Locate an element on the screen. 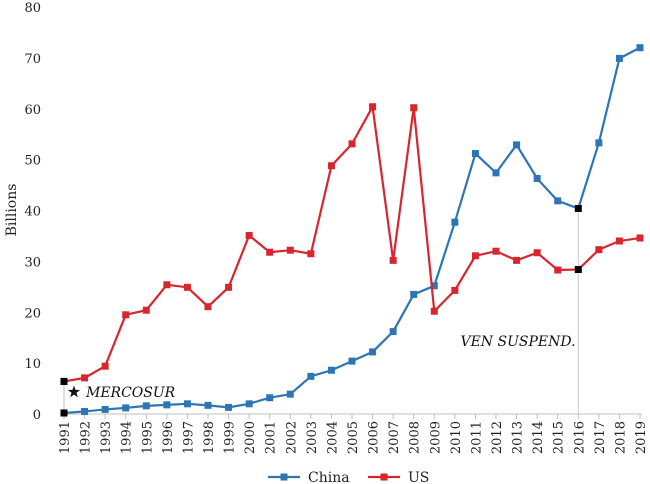 This screenshot has width=650, height=484. x-tick-label: 1997 is located at coordinates (188, 437).